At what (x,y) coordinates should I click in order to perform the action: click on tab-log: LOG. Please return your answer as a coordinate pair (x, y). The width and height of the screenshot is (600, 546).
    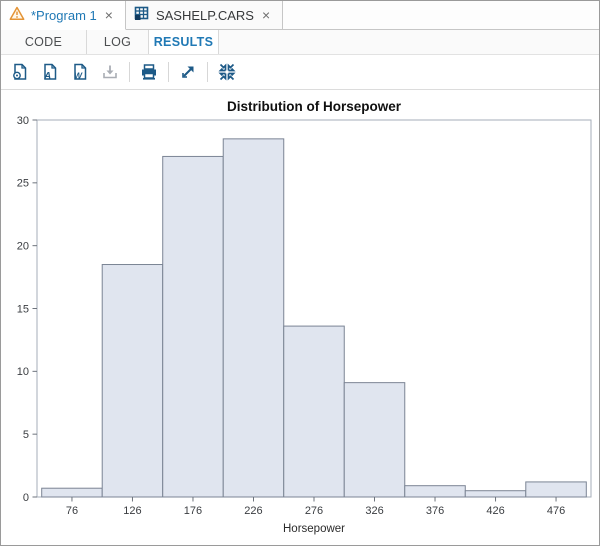
    Looking at the image, I should click on (118, 42).